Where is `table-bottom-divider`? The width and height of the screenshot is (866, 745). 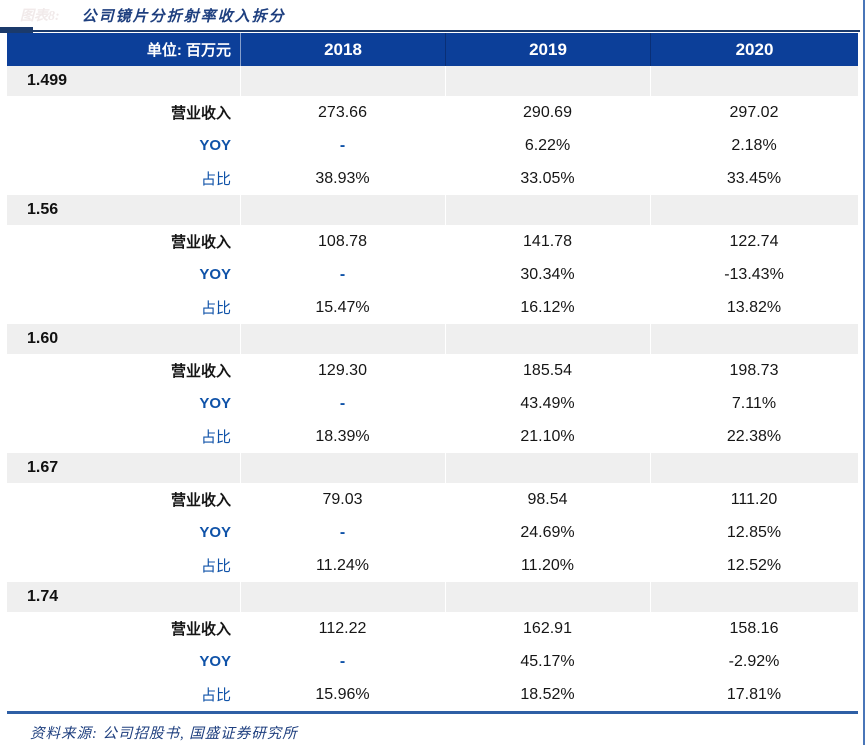
table-bottom-divider is located at coordinates (432, 712).